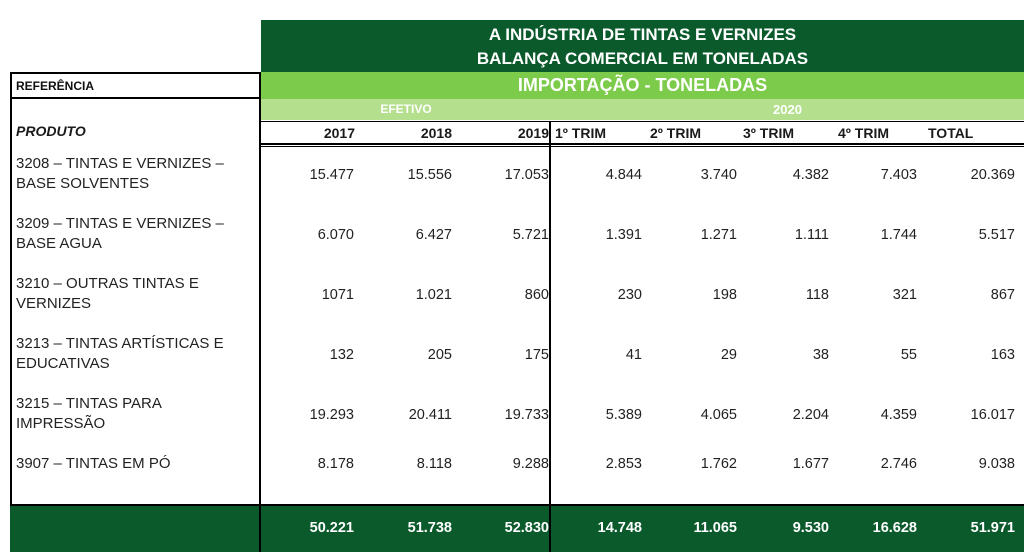  What do you see at coordinates (434, 464) in the screenshot?
I see `table-cell: 8.118` at bounding box center [434, 464].